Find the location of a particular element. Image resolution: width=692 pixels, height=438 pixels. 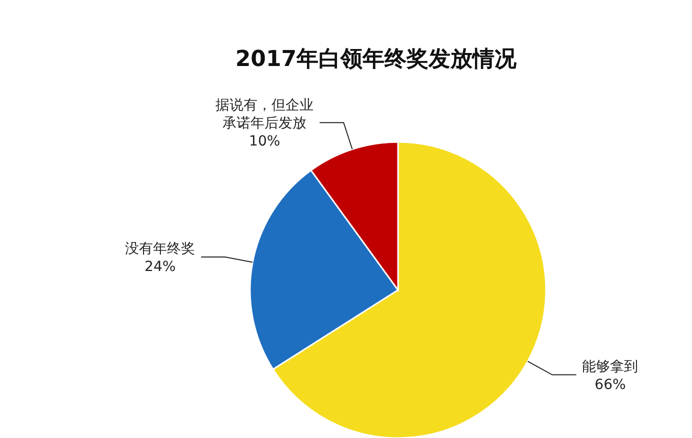

data-label: 66% is located at coordinates (610, 384).